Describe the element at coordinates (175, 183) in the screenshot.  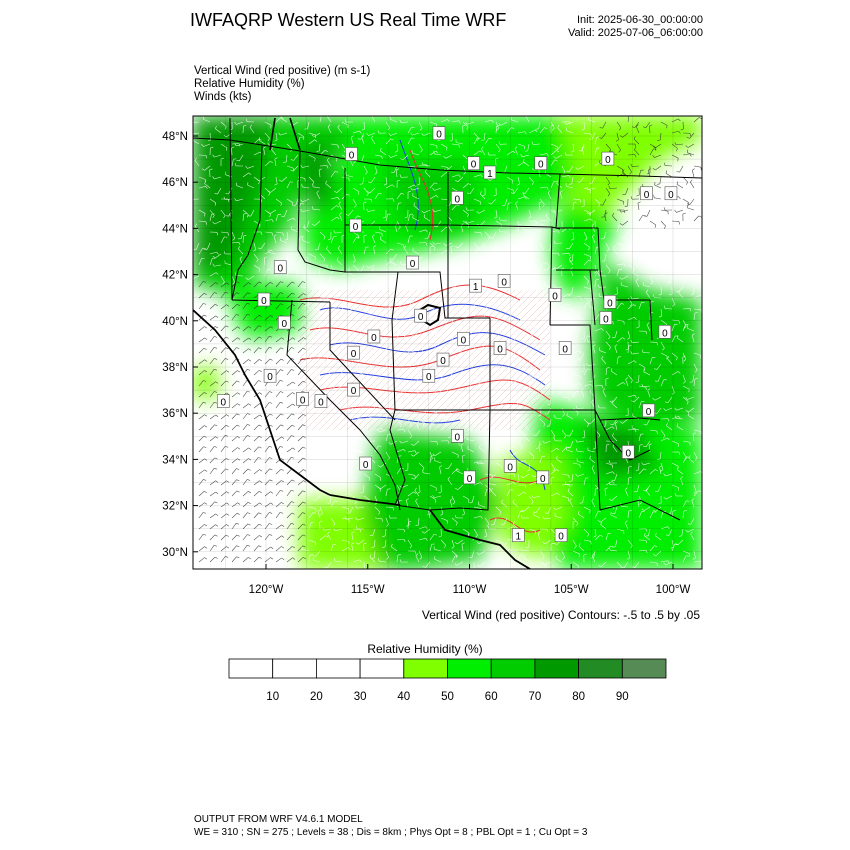
I see `lat-tick-label: 46°N` at that location.